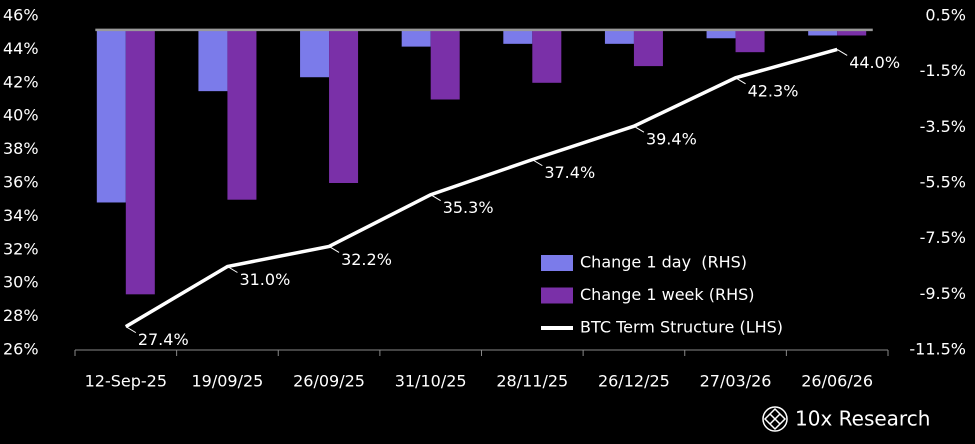 This screenshot has height=444, width=975. What do you see at coordinates (21, 81) in the screenshot?
I see `y-tick-label: 42%` at bounding box center [21, 81].